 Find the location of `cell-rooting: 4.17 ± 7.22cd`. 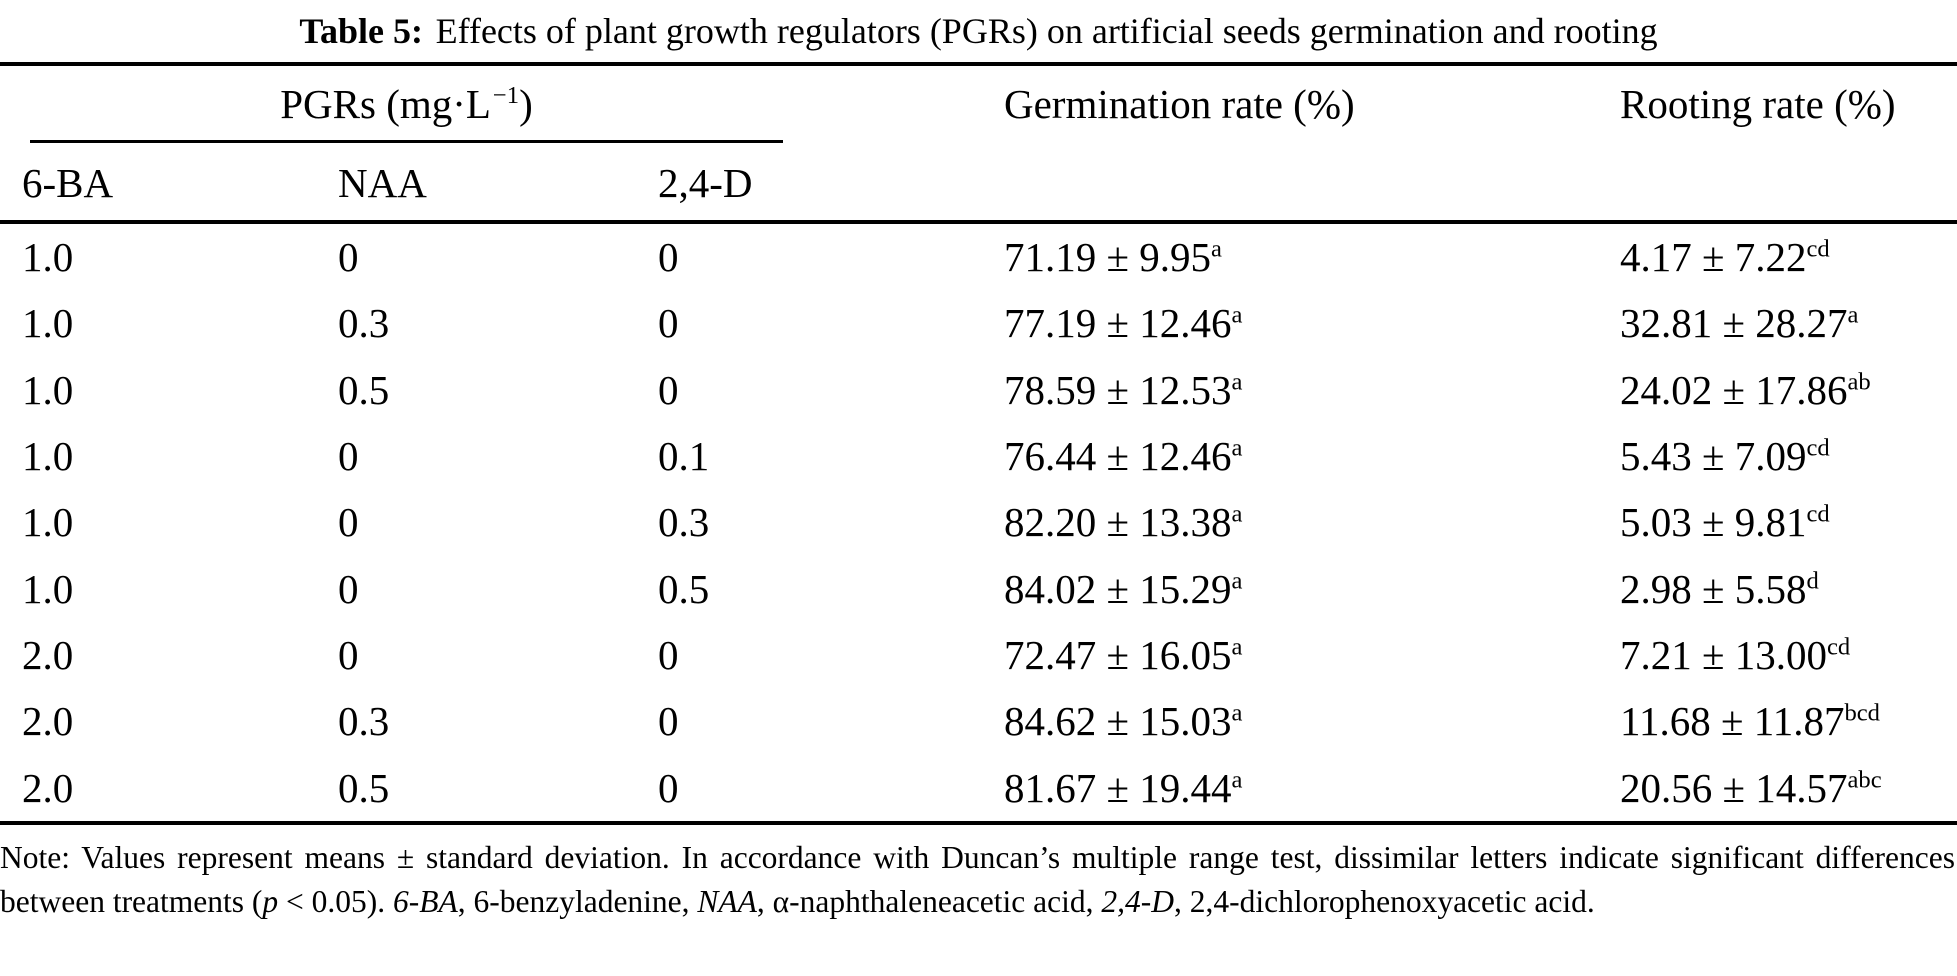

cell-rooting: 4.17 ± 7.22cd is located at coordinates (1788, 257).